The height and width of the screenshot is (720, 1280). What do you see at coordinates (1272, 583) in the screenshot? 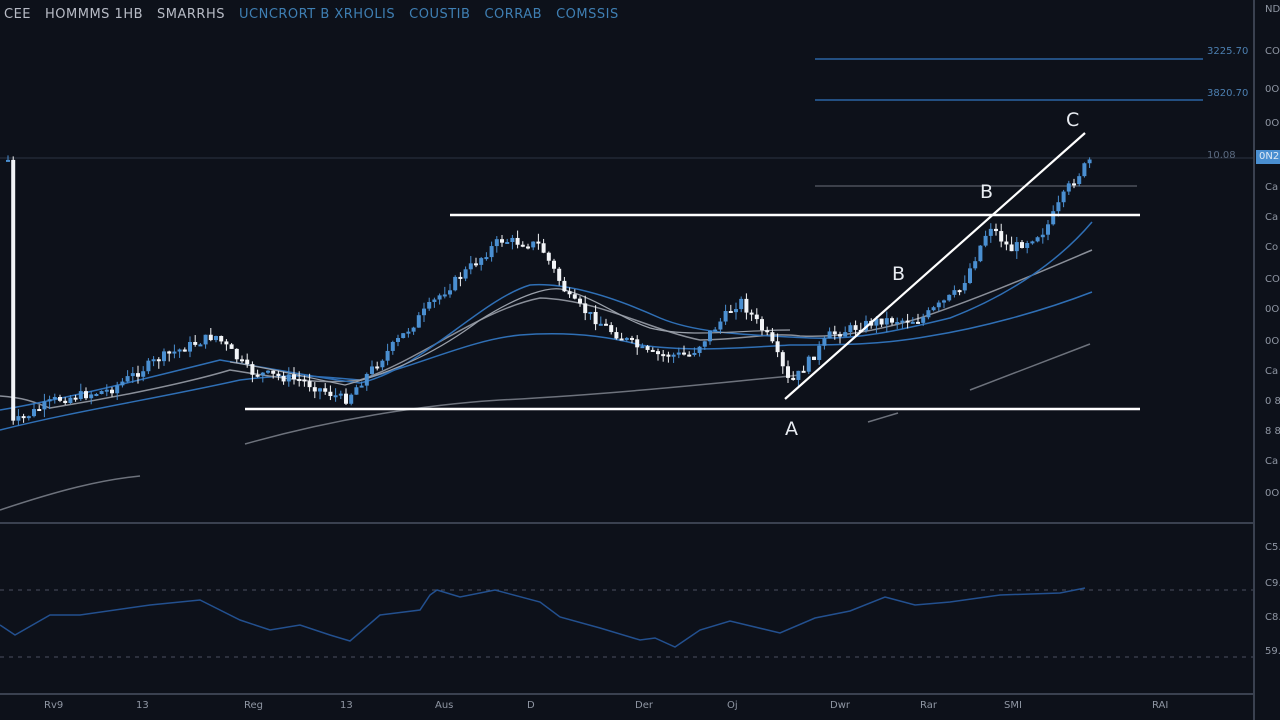
I see `price-axis-label: C9.` at bounding box center [1272, 583].